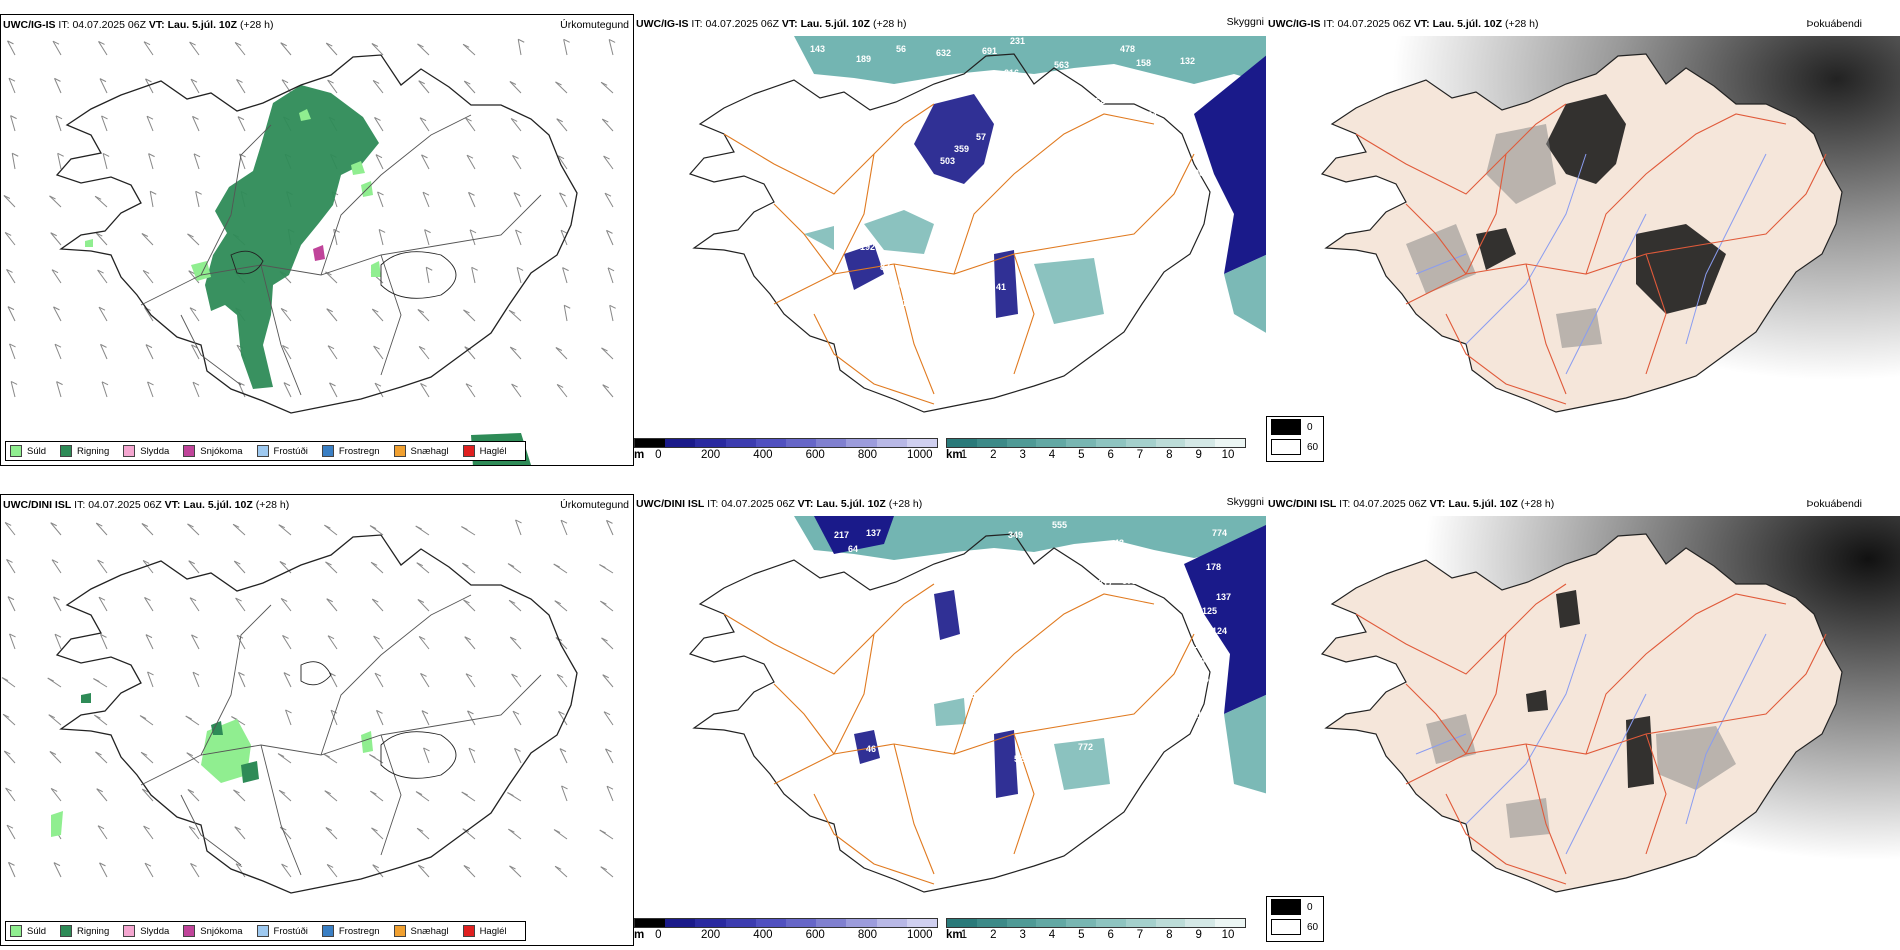 This screenshot has height=950, width=1900. Describe the element at coordinates (658, 455) in the screenshot. I see `colorbar-tick: 0` at that location.